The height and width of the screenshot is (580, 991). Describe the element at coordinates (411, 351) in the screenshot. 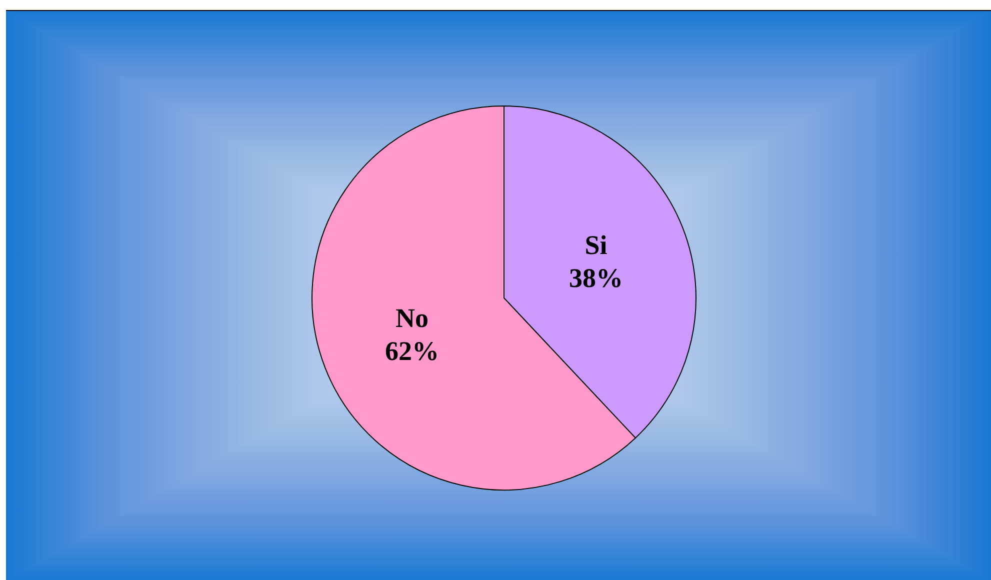

I see `data-label: 62%` at that location.